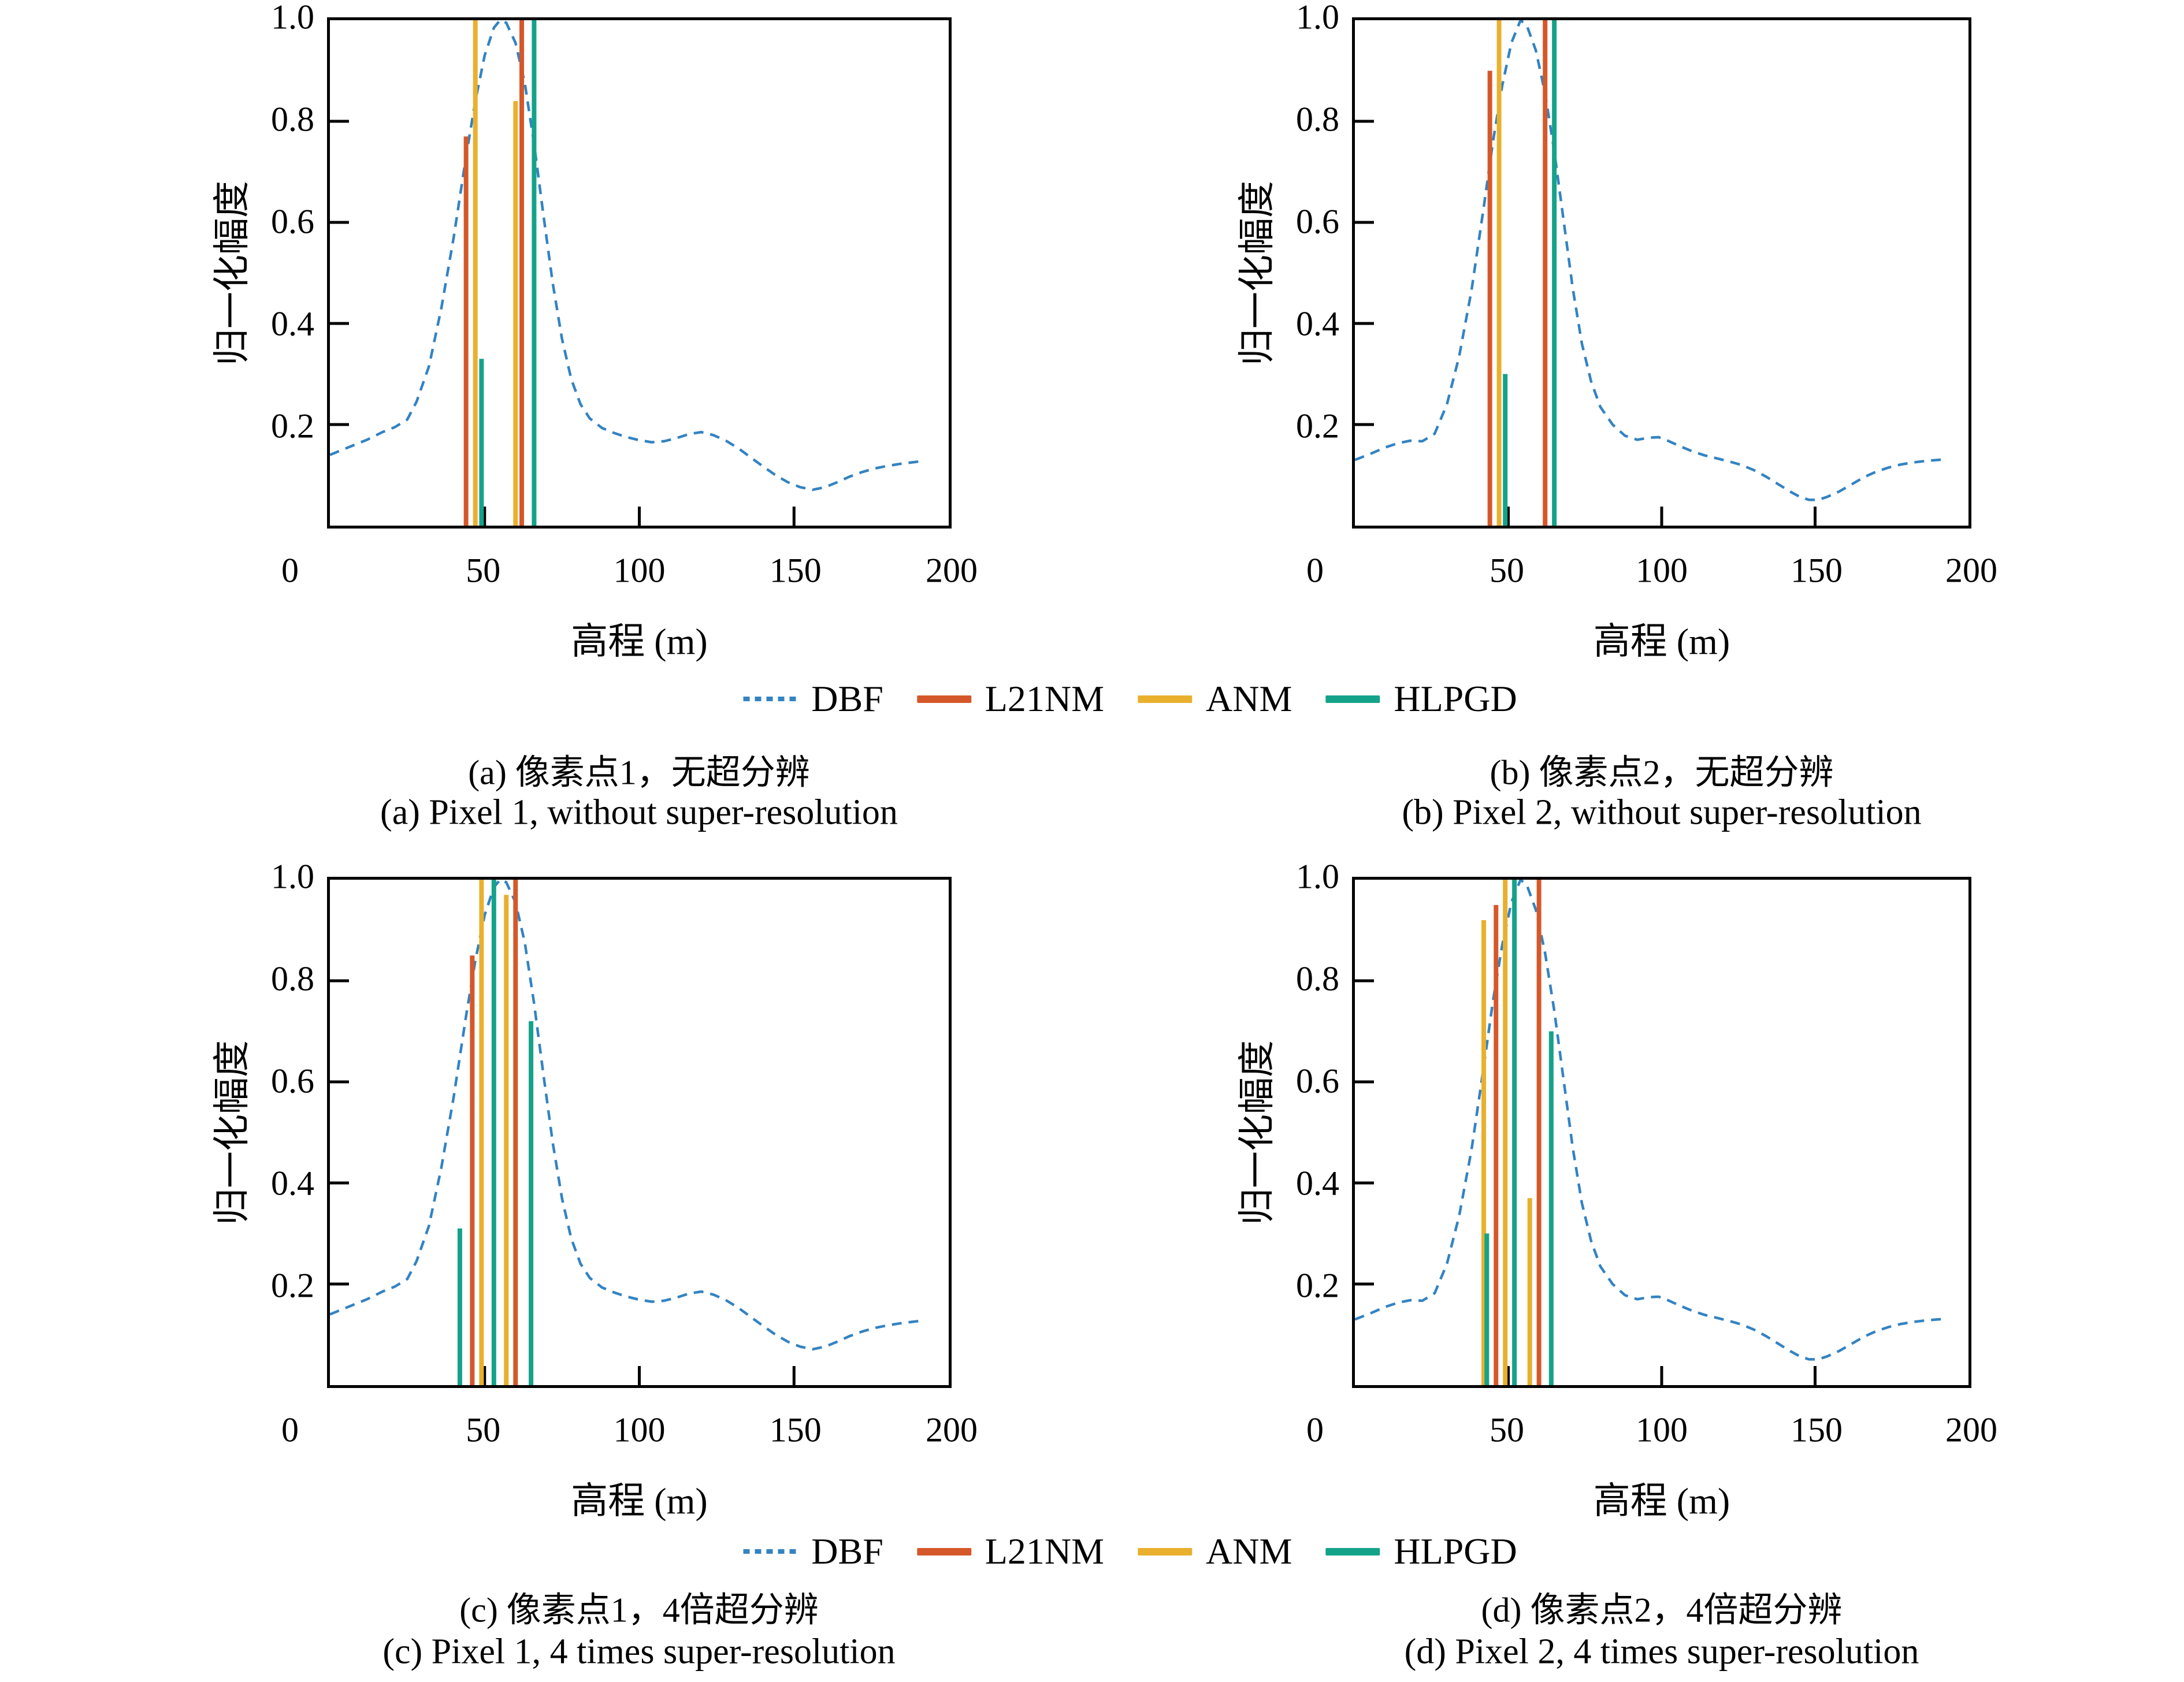  Describe the element at coordinates (639, 1610) in the screenshot. I see `caption-c-zh: (c) 像素点1，4倍超分辨` at that location.